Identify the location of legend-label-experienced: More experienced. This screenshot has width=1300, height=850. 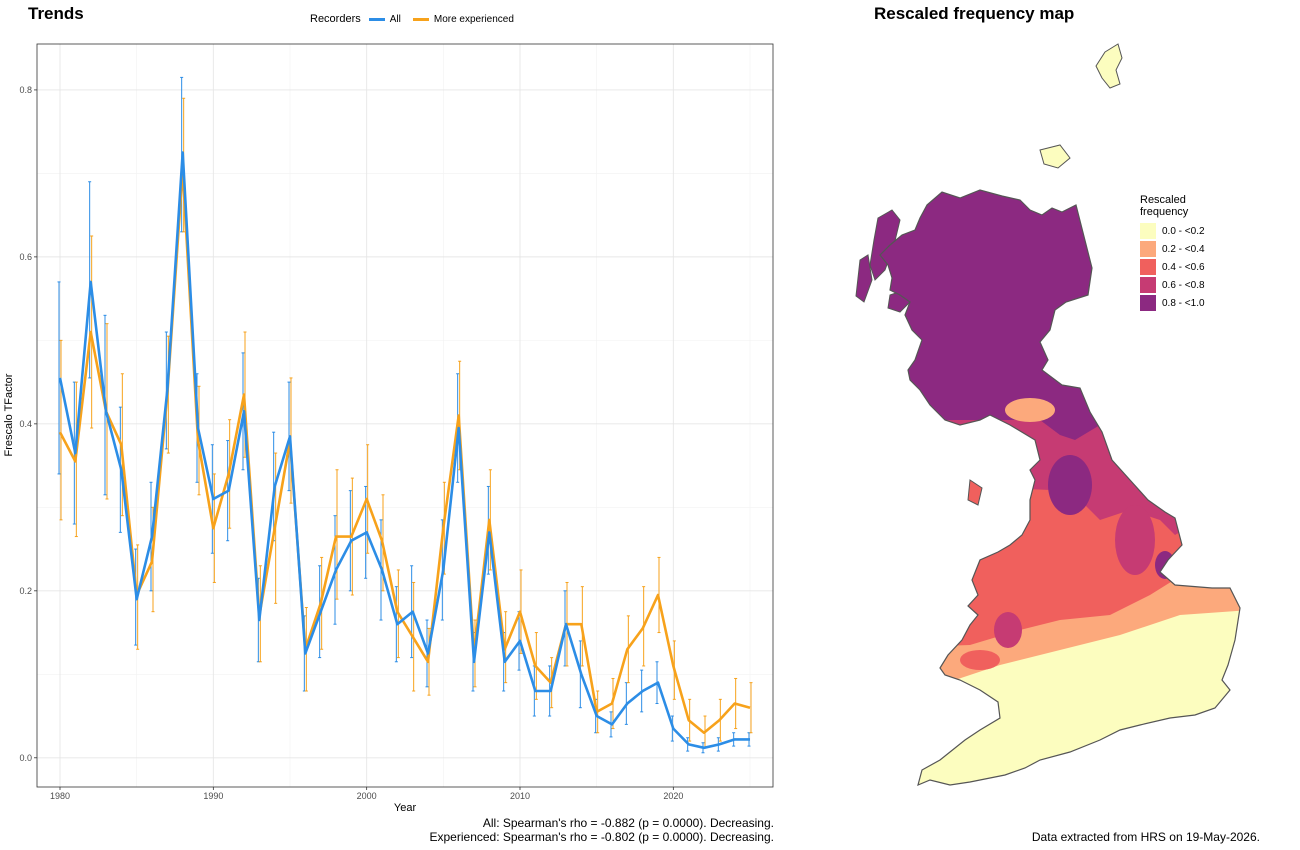
(473, 19).